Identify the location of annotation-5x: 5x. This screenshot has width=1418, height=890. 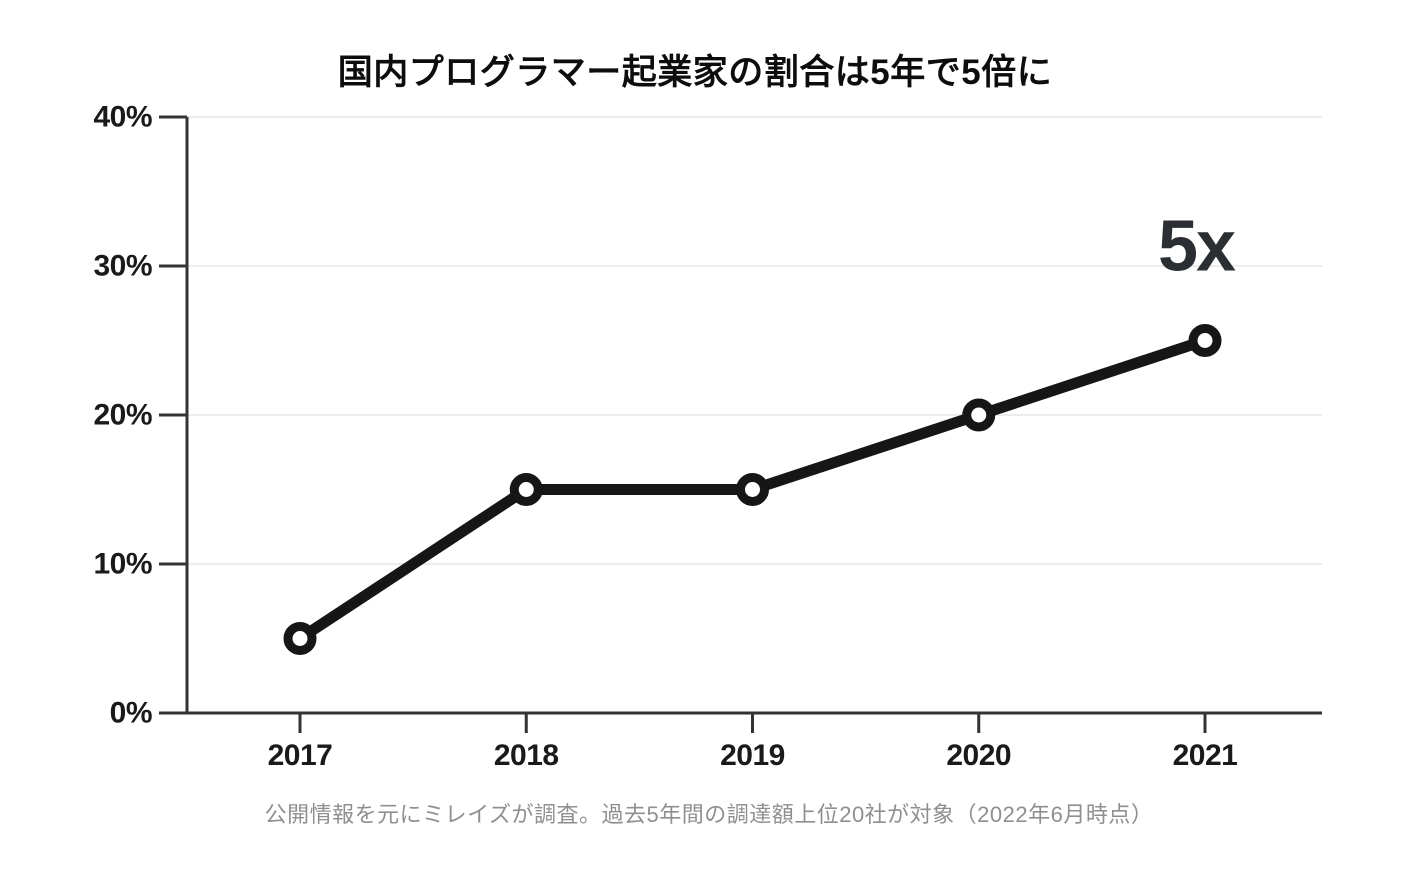
(1197, 246).